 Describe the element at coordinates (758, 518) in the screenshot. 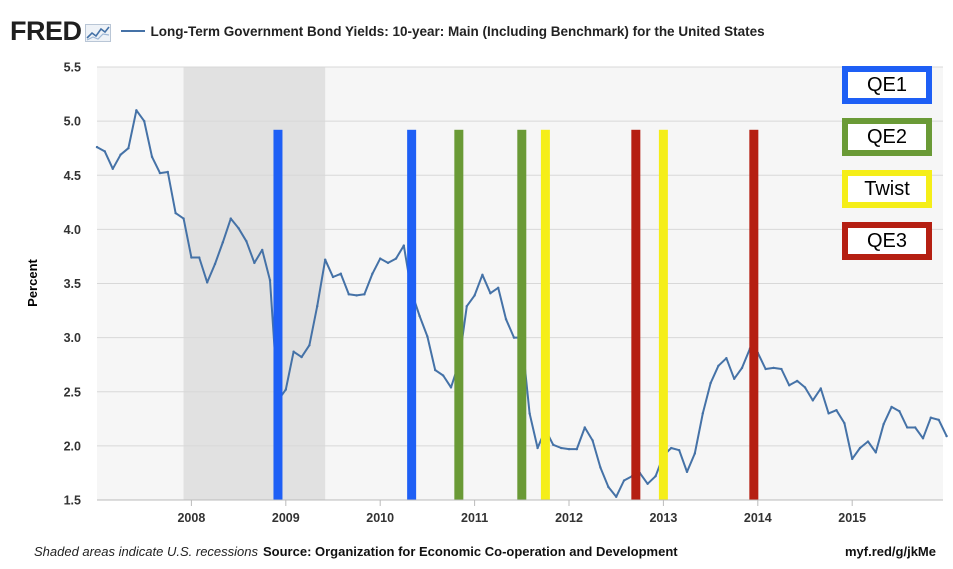

I see `x-tick-label: 2014` at that location.